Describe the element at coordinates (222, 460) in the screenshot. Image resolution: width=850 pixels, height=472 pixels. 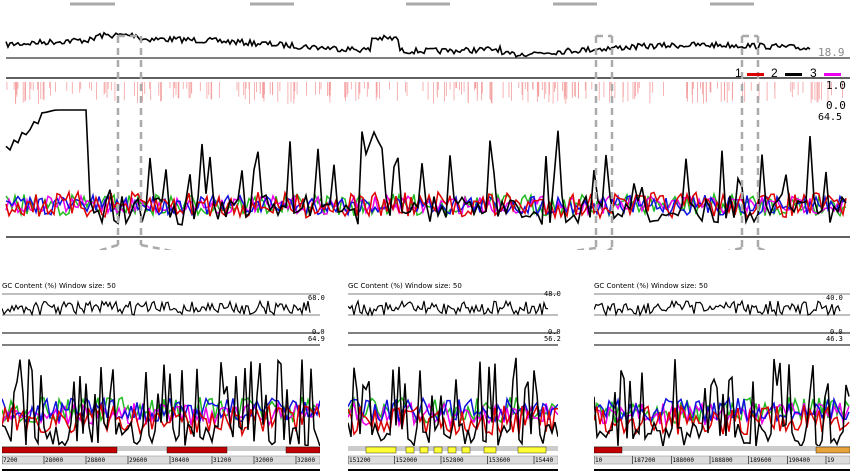
I see `p1-tick-6: 31200` at that location.